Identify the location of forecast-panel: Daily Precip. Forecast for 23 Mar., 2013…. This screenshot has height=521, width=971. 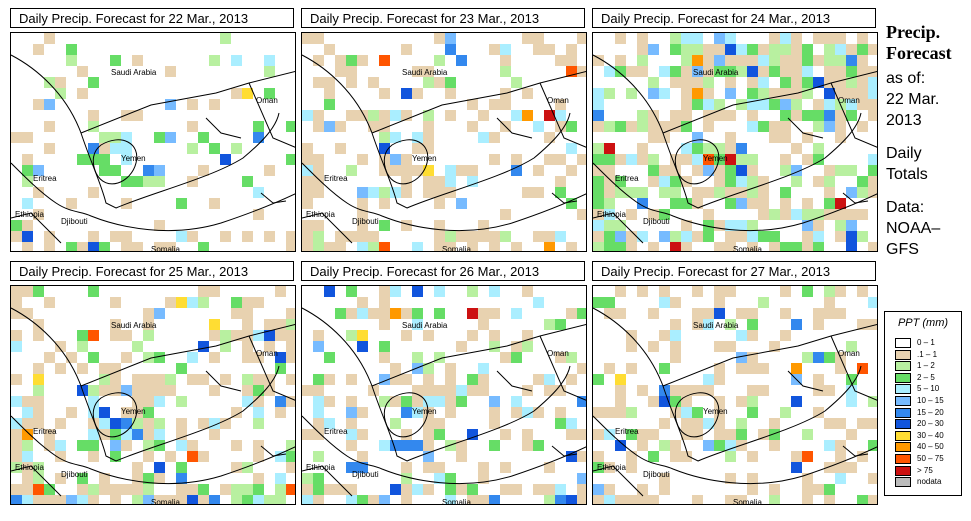
(444, 130).